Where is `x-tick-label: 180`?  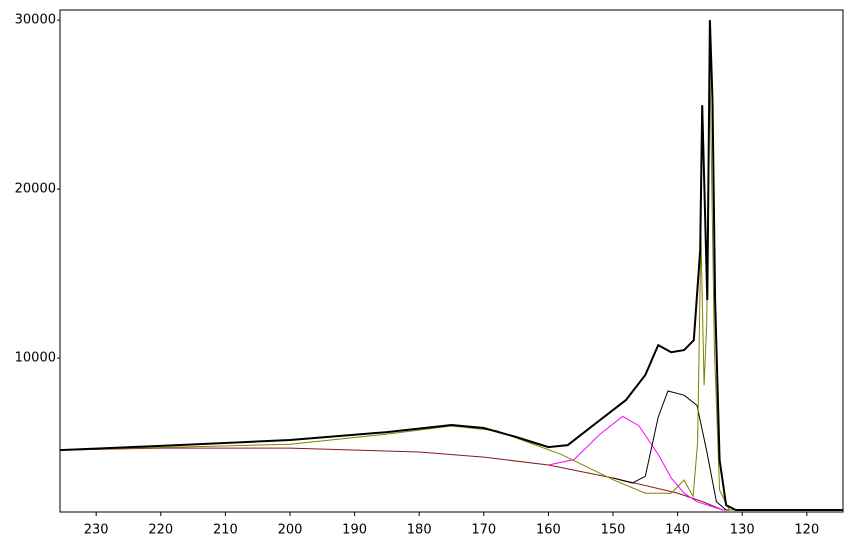 x-tick-label: 180 is located at coordinates (419, 530).